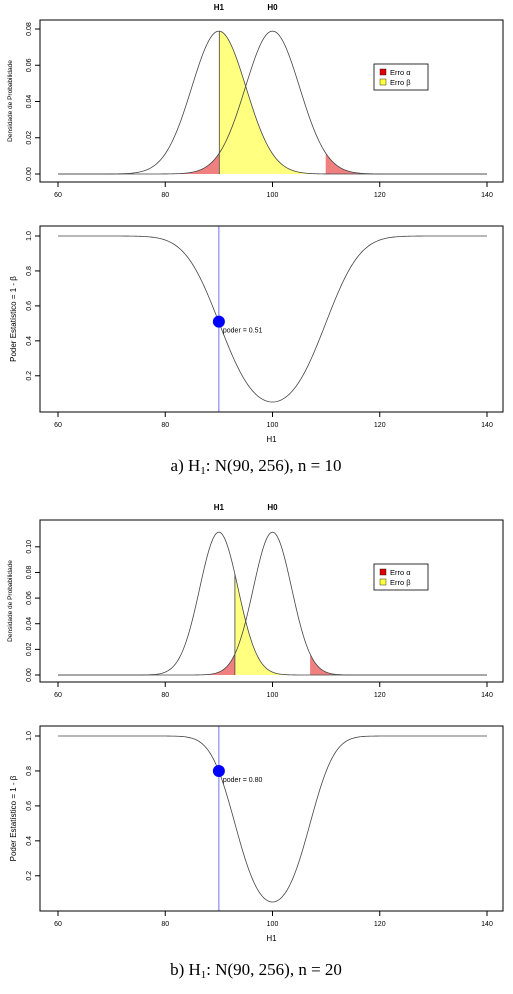 This screenshot has width=513, height=994. I want to click on panel-caption: b) H1: N(90, 256), n = 20, so click(256, 970).